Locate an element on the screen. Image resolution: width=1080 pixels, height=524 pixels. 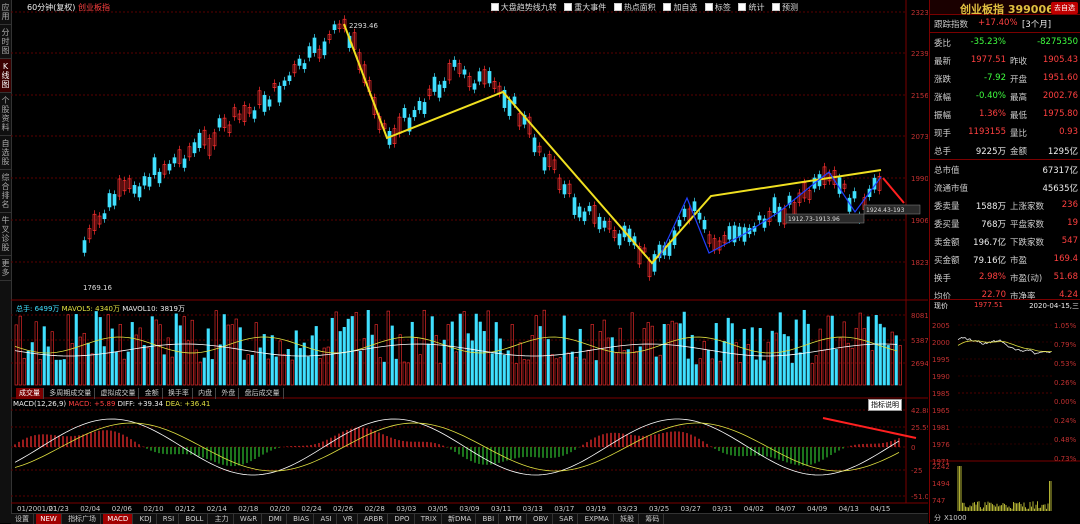
quote-key: 现手 is located at coordinates (943, 134).